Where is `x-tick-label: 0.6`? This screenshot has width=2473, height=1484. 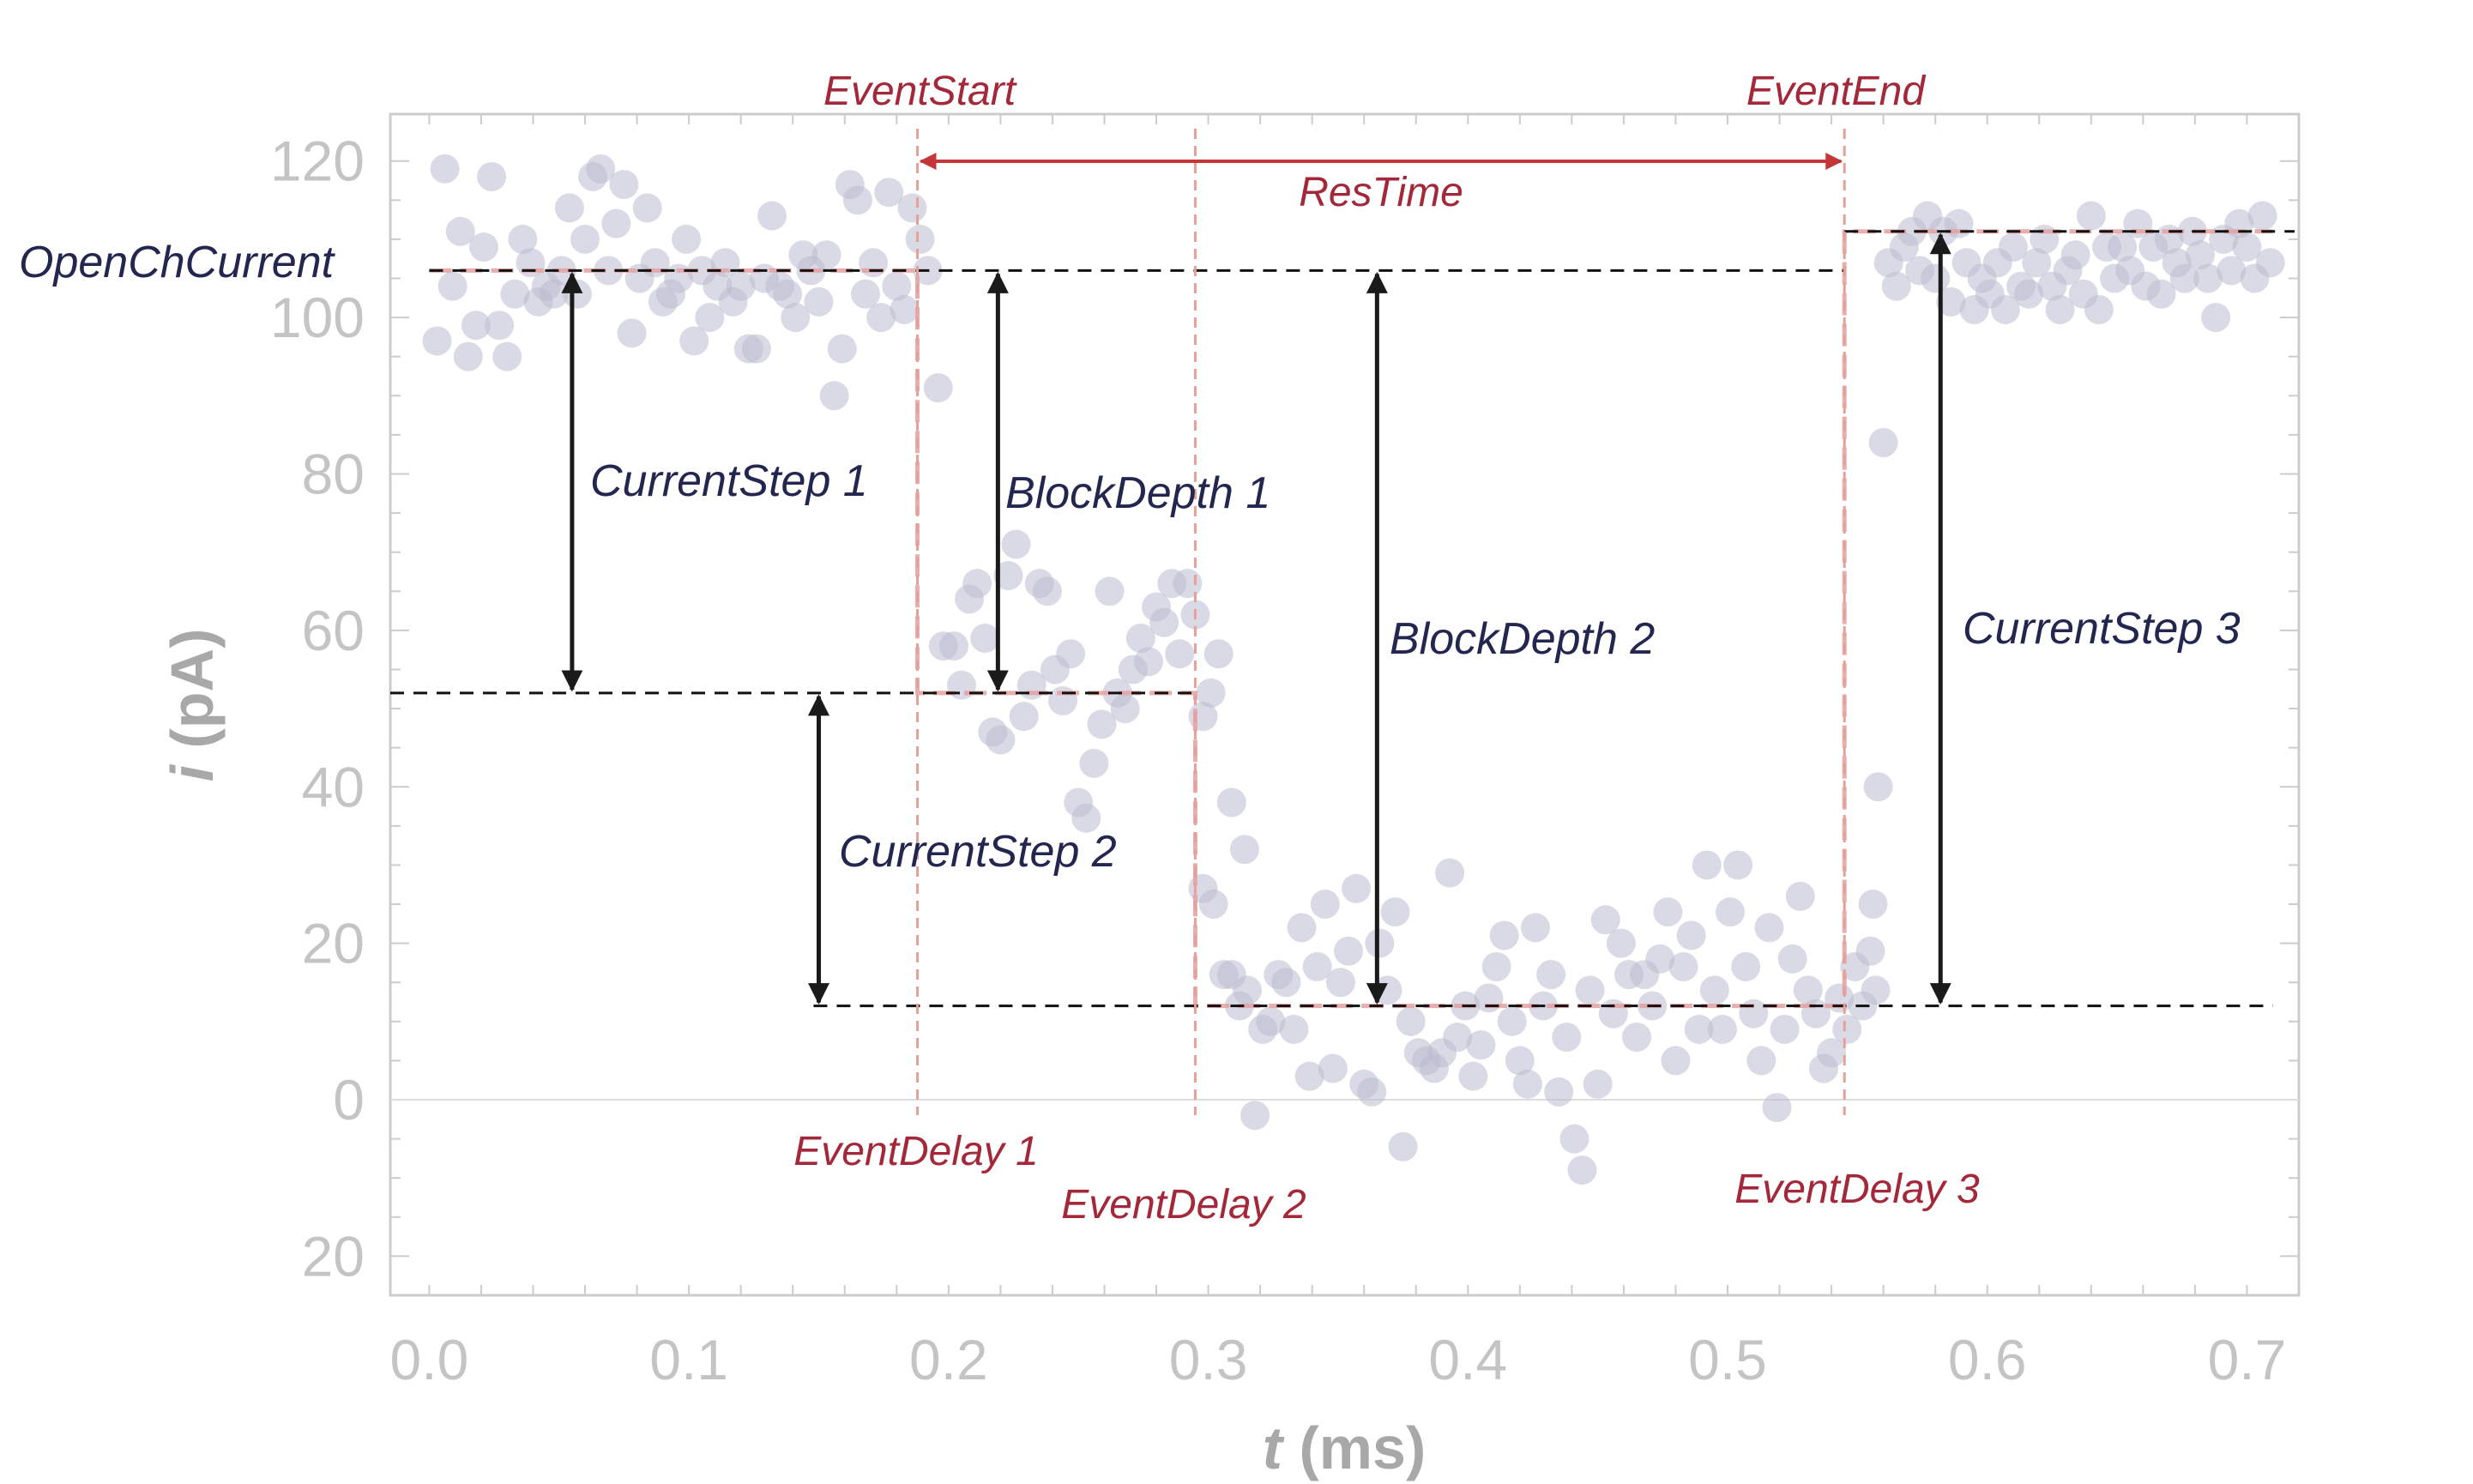 x-tick-label: 0.6 is located at coordinates (1988, 1359).